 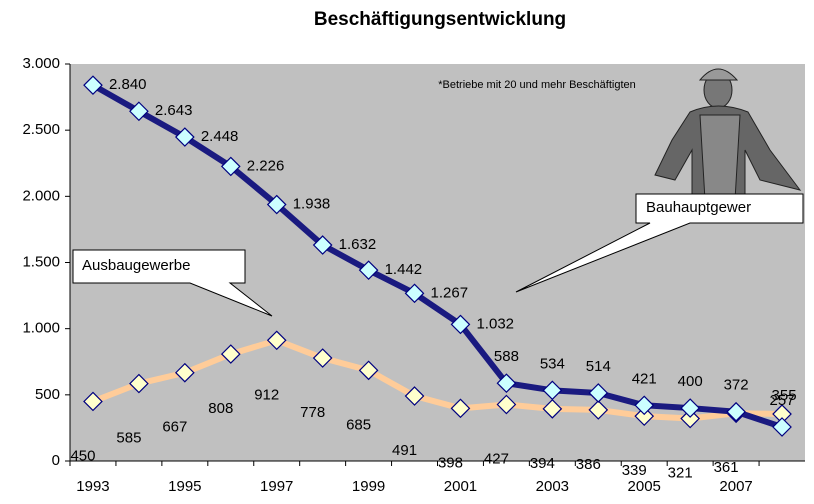 What do you see at coordinates (506, 356) in the screenshot?
I see `data-label: 588` at bounding box center [506, 356].